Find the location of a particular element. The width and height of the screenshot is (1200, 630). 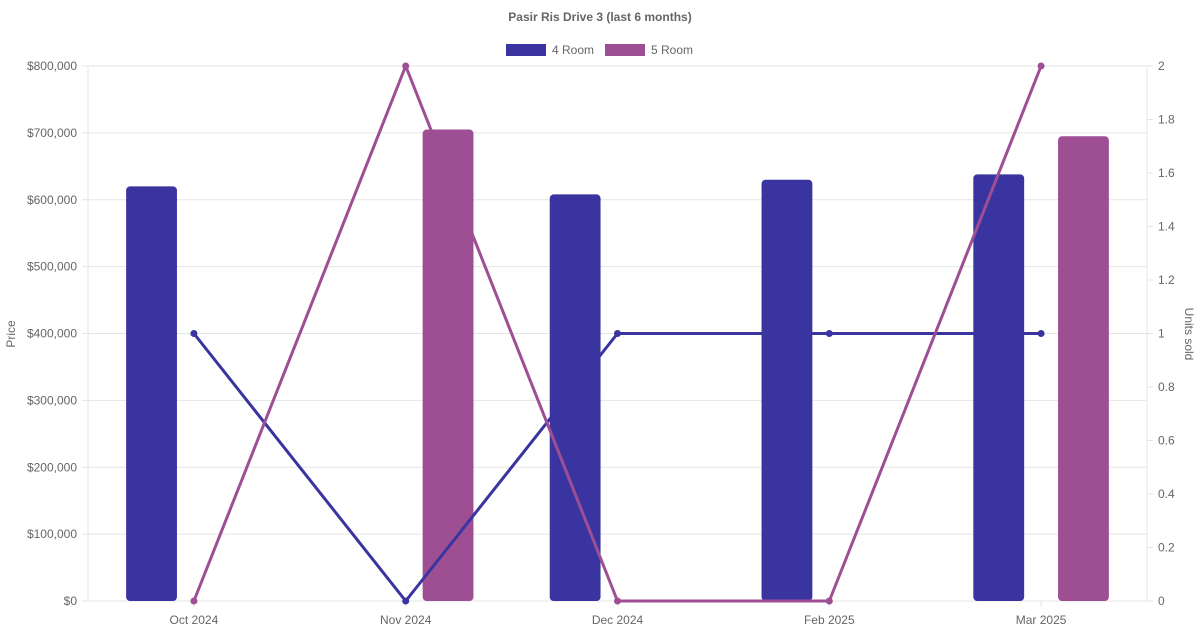

y-right-tick-label-2: 0.4 is located at coordinates (1166, 494).